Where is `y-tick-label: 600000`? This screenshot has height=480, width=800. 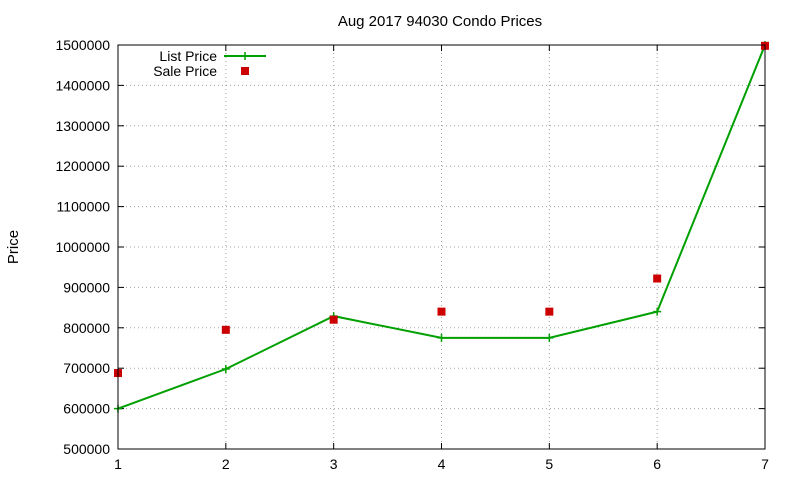
y-tick-label: 600000 is located at coordinates (86, 409).